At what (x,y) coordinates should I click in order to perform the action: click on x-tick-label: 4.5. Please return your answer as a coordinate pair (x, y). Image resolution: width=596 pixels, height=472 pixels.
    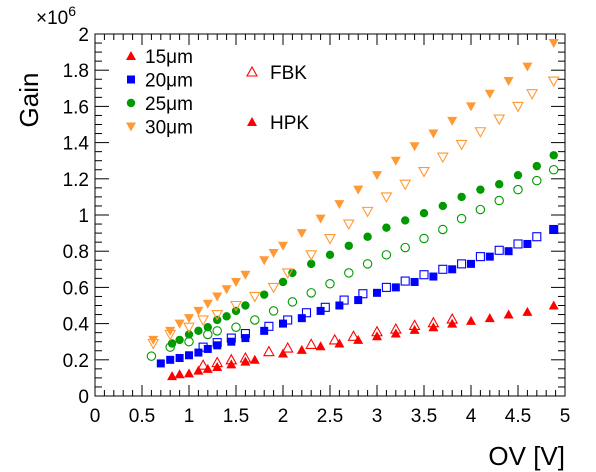
    Looking at the image, I should click on (518, 416).